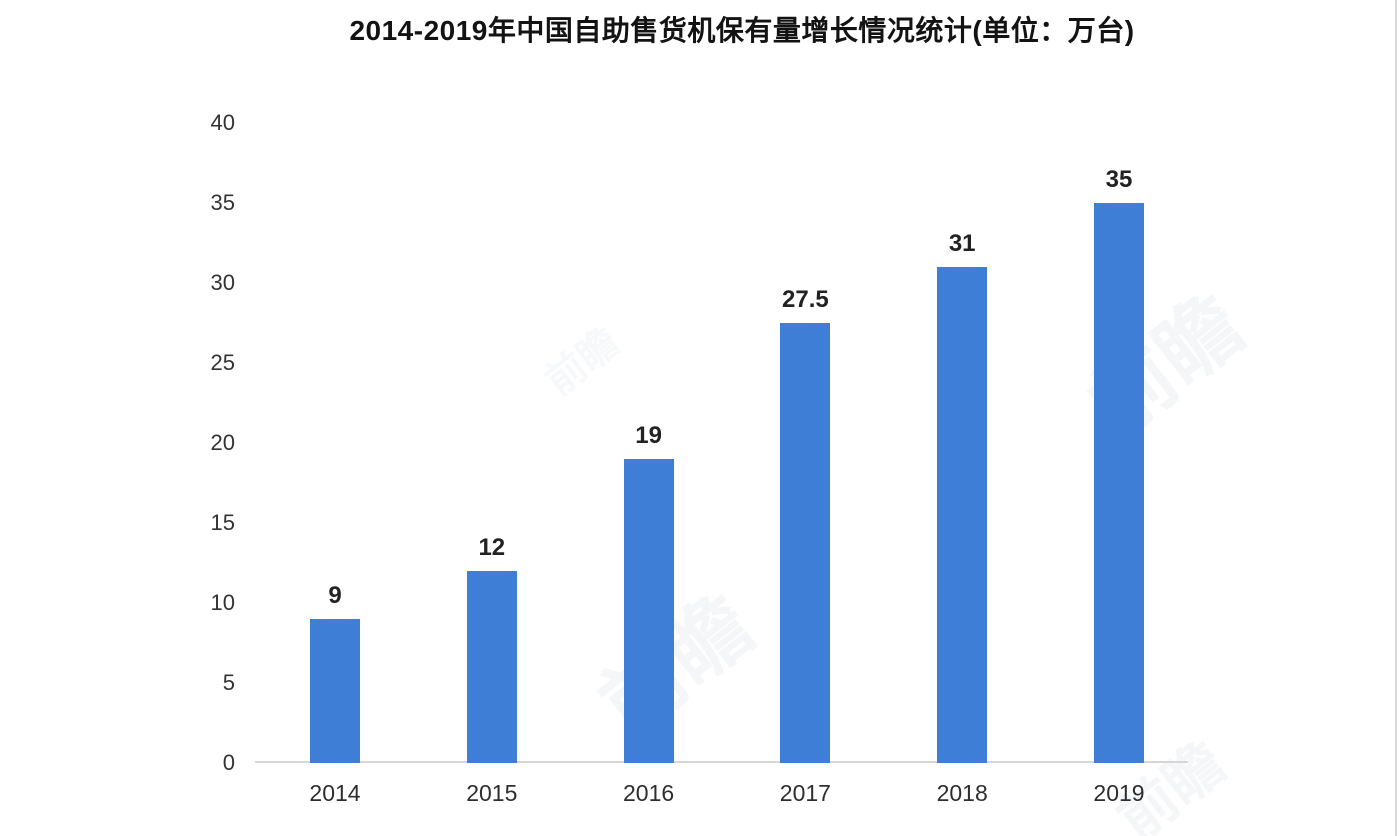 The image size is (1400, 836). Describe the element at coordinates (222, 122) in the screenshot. I see `y-tick-label: 40` at that location.